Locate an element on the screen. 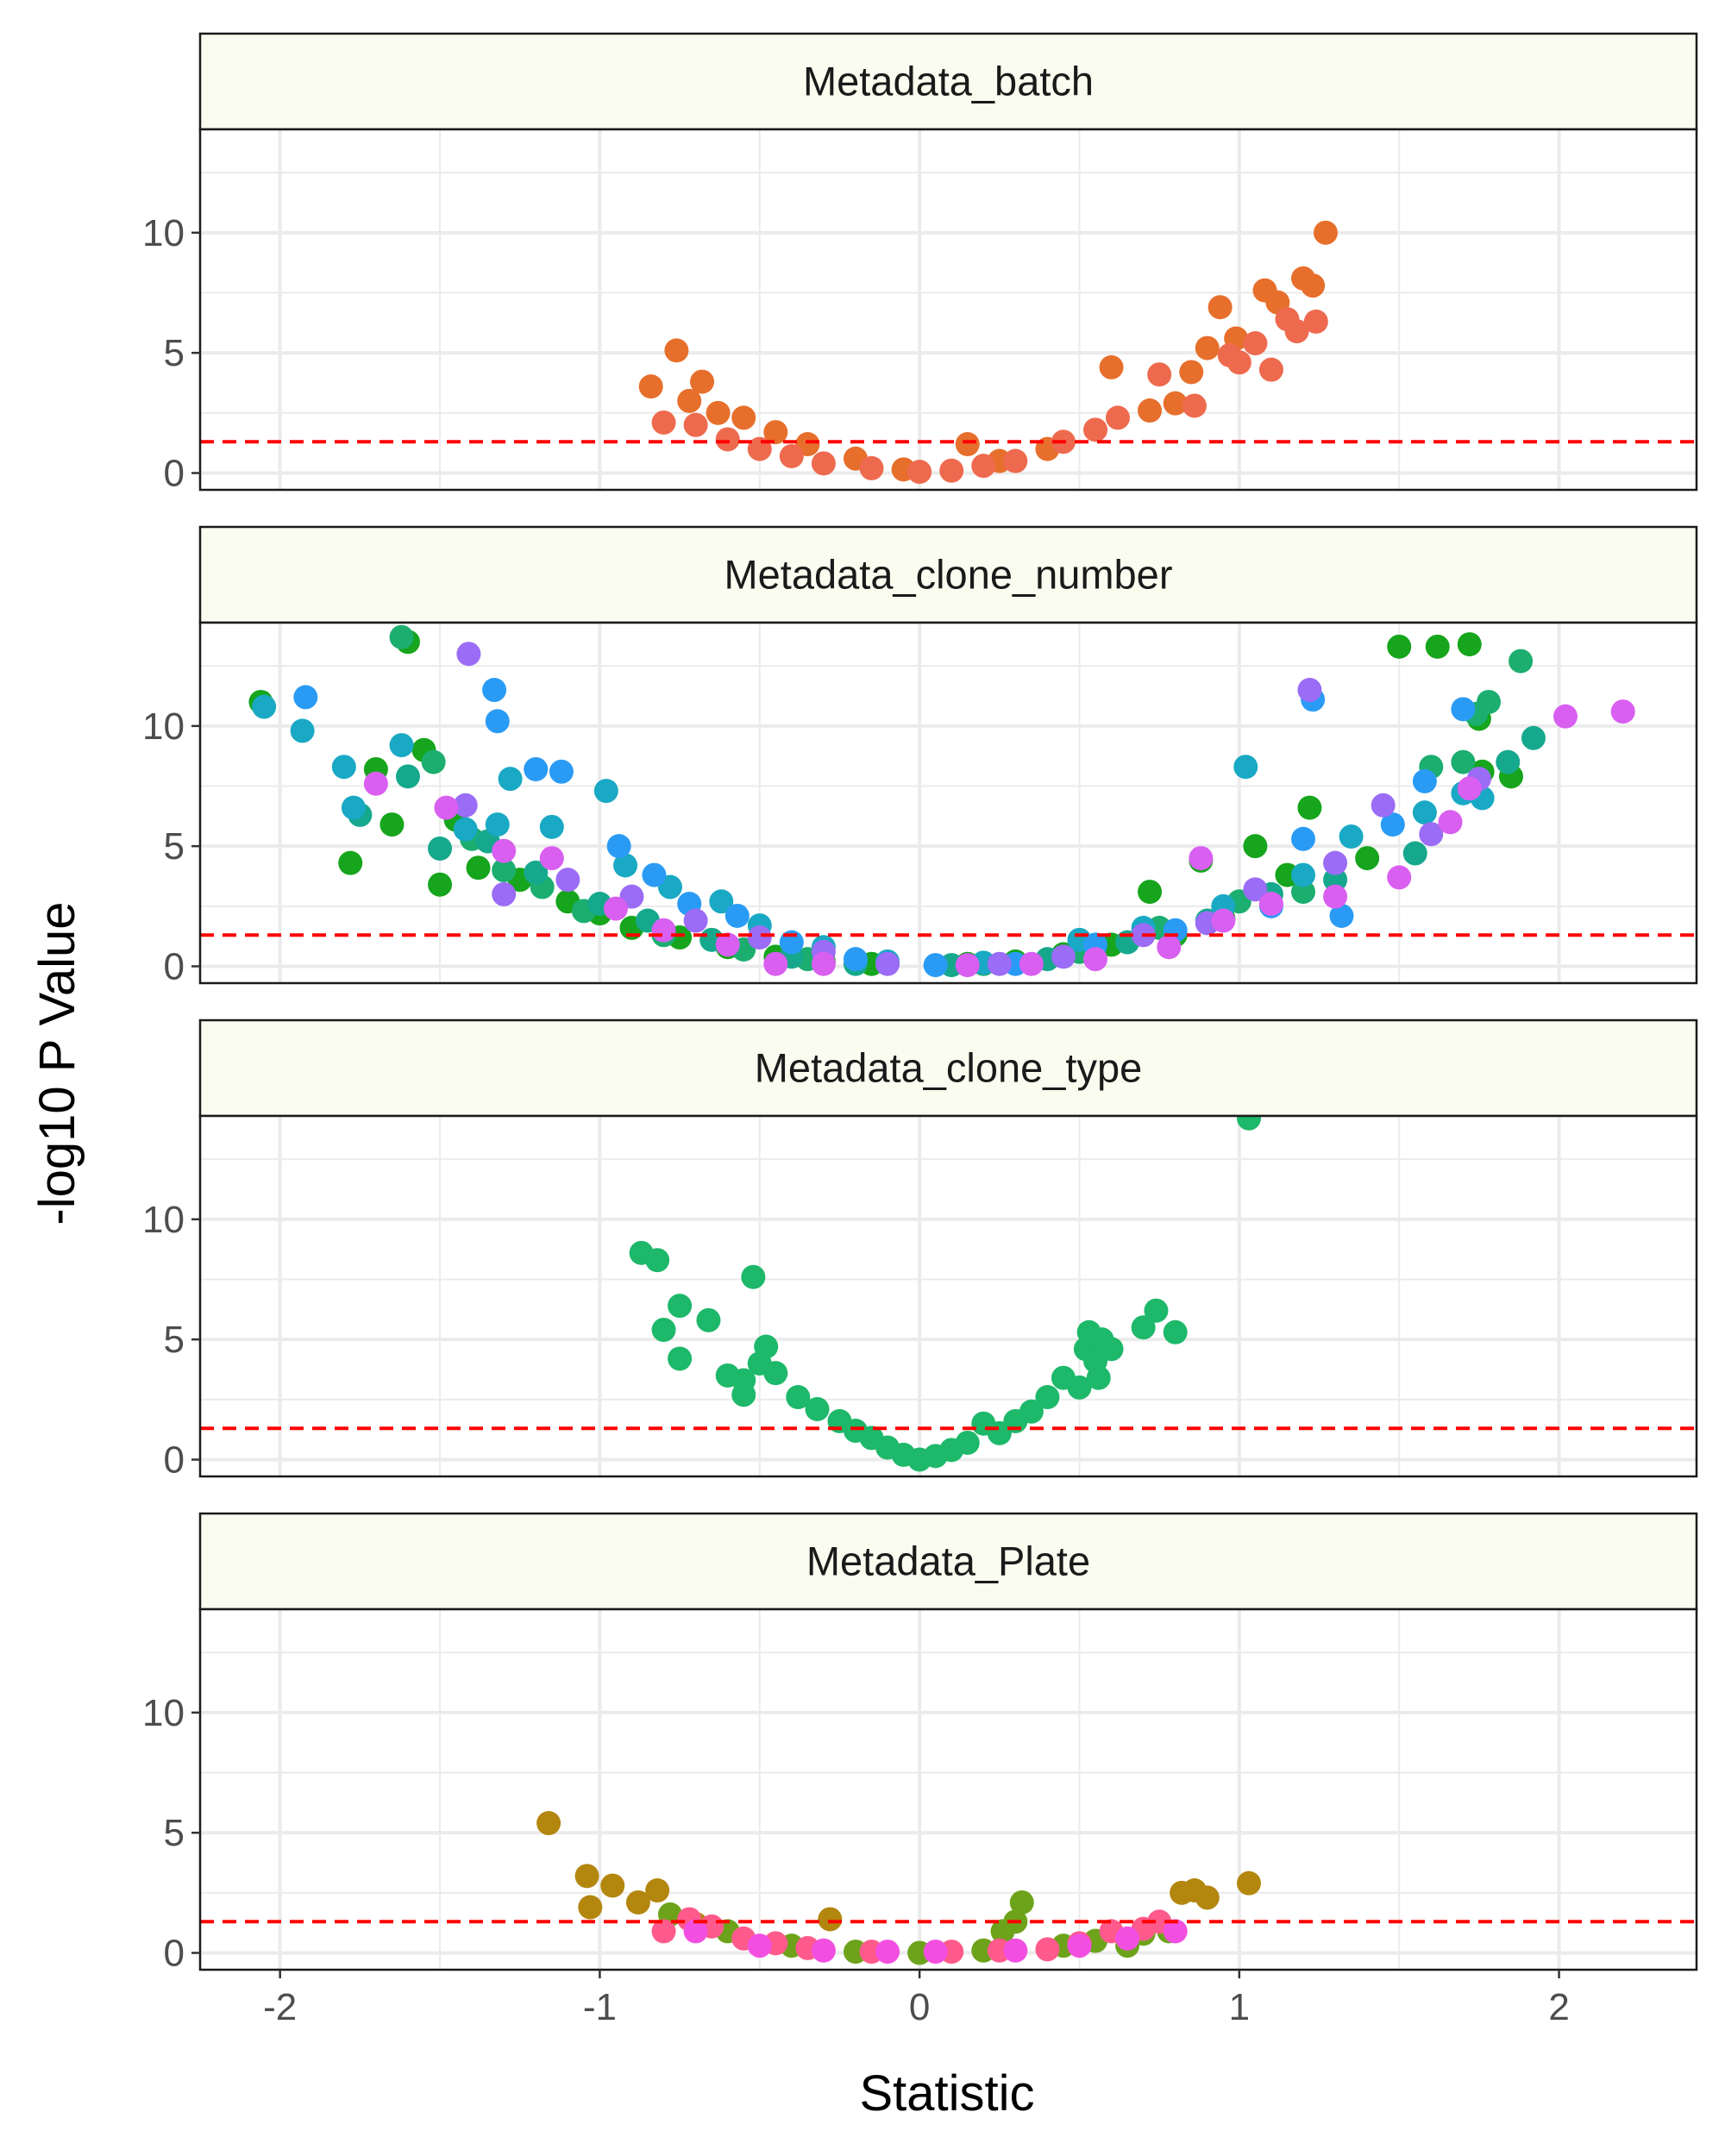 The width and height of the screenshot is (1725, 2156). x-axis-title: Statistic is located at coordinates (947, 2093).